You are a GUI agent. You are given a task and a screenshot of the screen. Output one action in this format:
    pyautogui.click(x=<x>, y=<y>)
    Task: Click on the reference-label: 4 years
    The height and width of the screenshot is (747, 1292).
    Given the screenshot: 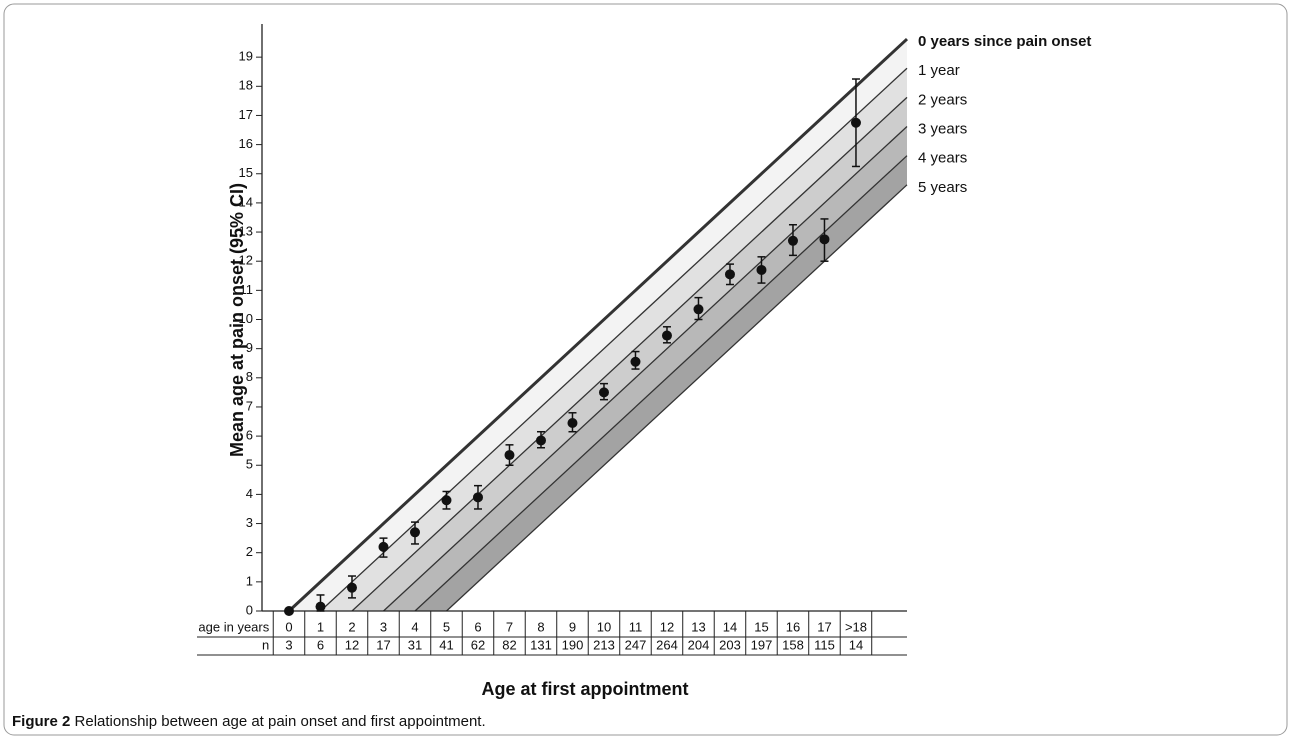 What is the action you would take?
    pyautogui.click(x=942, y=158)
    